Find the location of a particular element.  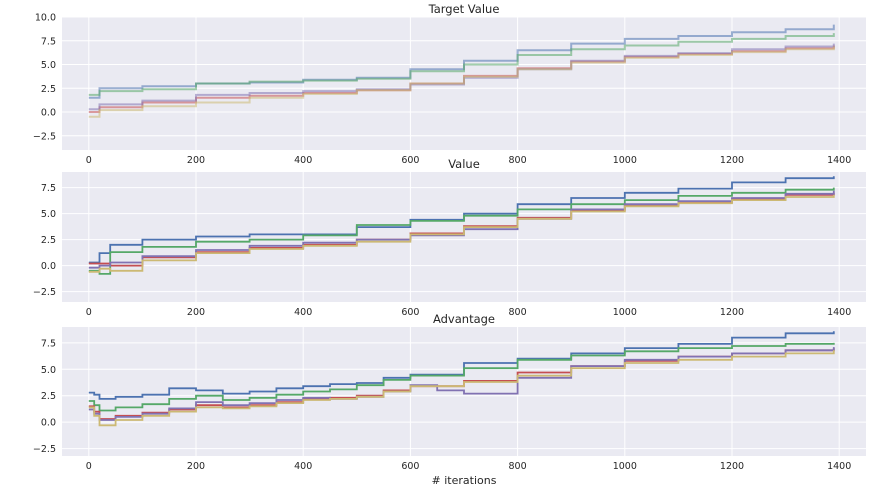

y-tick-label: 10.0 is located at coordinates (45, 18).